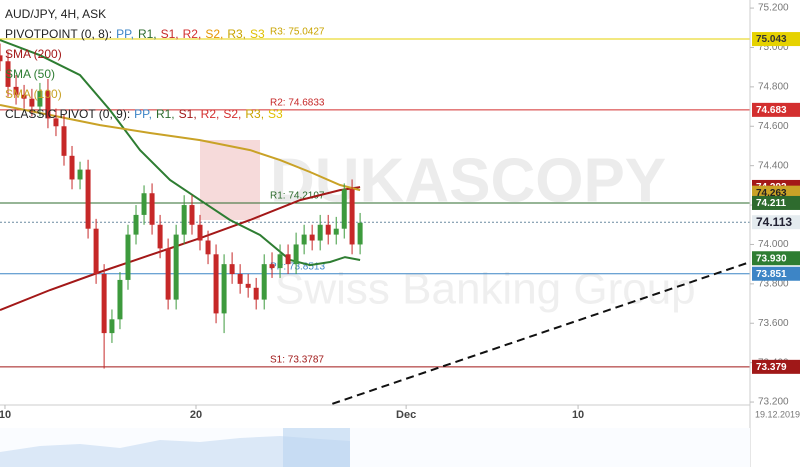  Describe the element at coordinates (175, 451) in the screenshot. I see `navigator-area` at that location.